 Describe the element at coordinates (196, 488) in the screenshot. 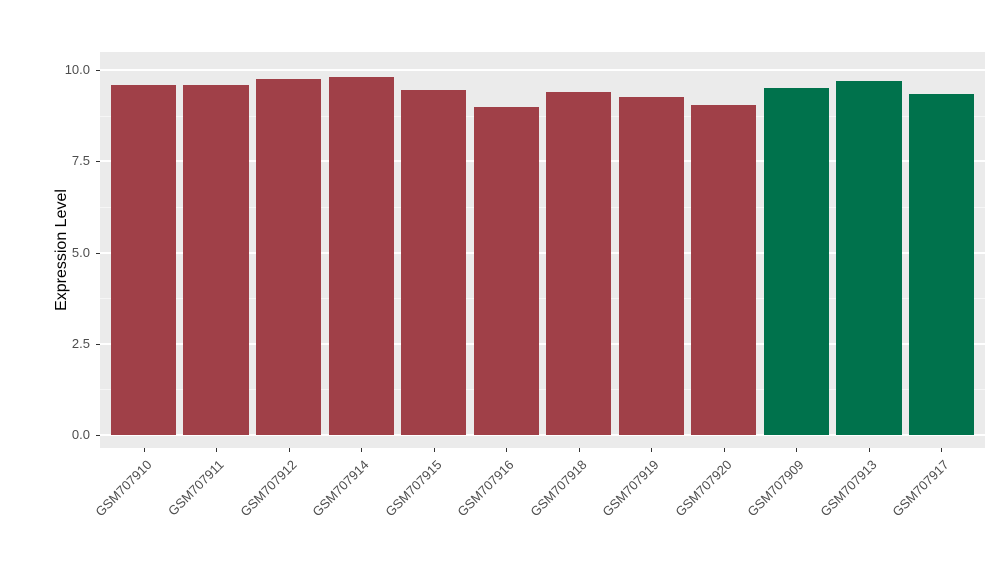

I see `x-axis-tick-label: GSM707911` at that location.